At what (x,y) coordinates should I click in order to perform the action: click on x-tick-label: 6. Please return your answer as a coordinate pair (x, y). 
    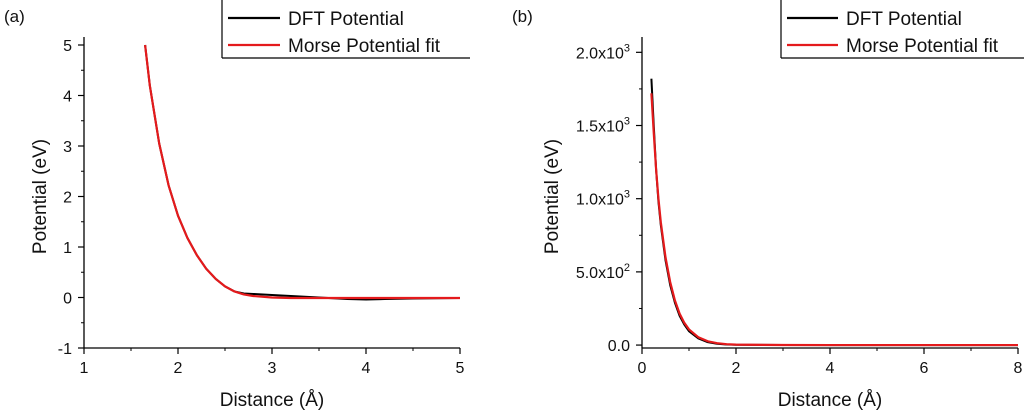
    Looking at the image, I should click on (924, 368).